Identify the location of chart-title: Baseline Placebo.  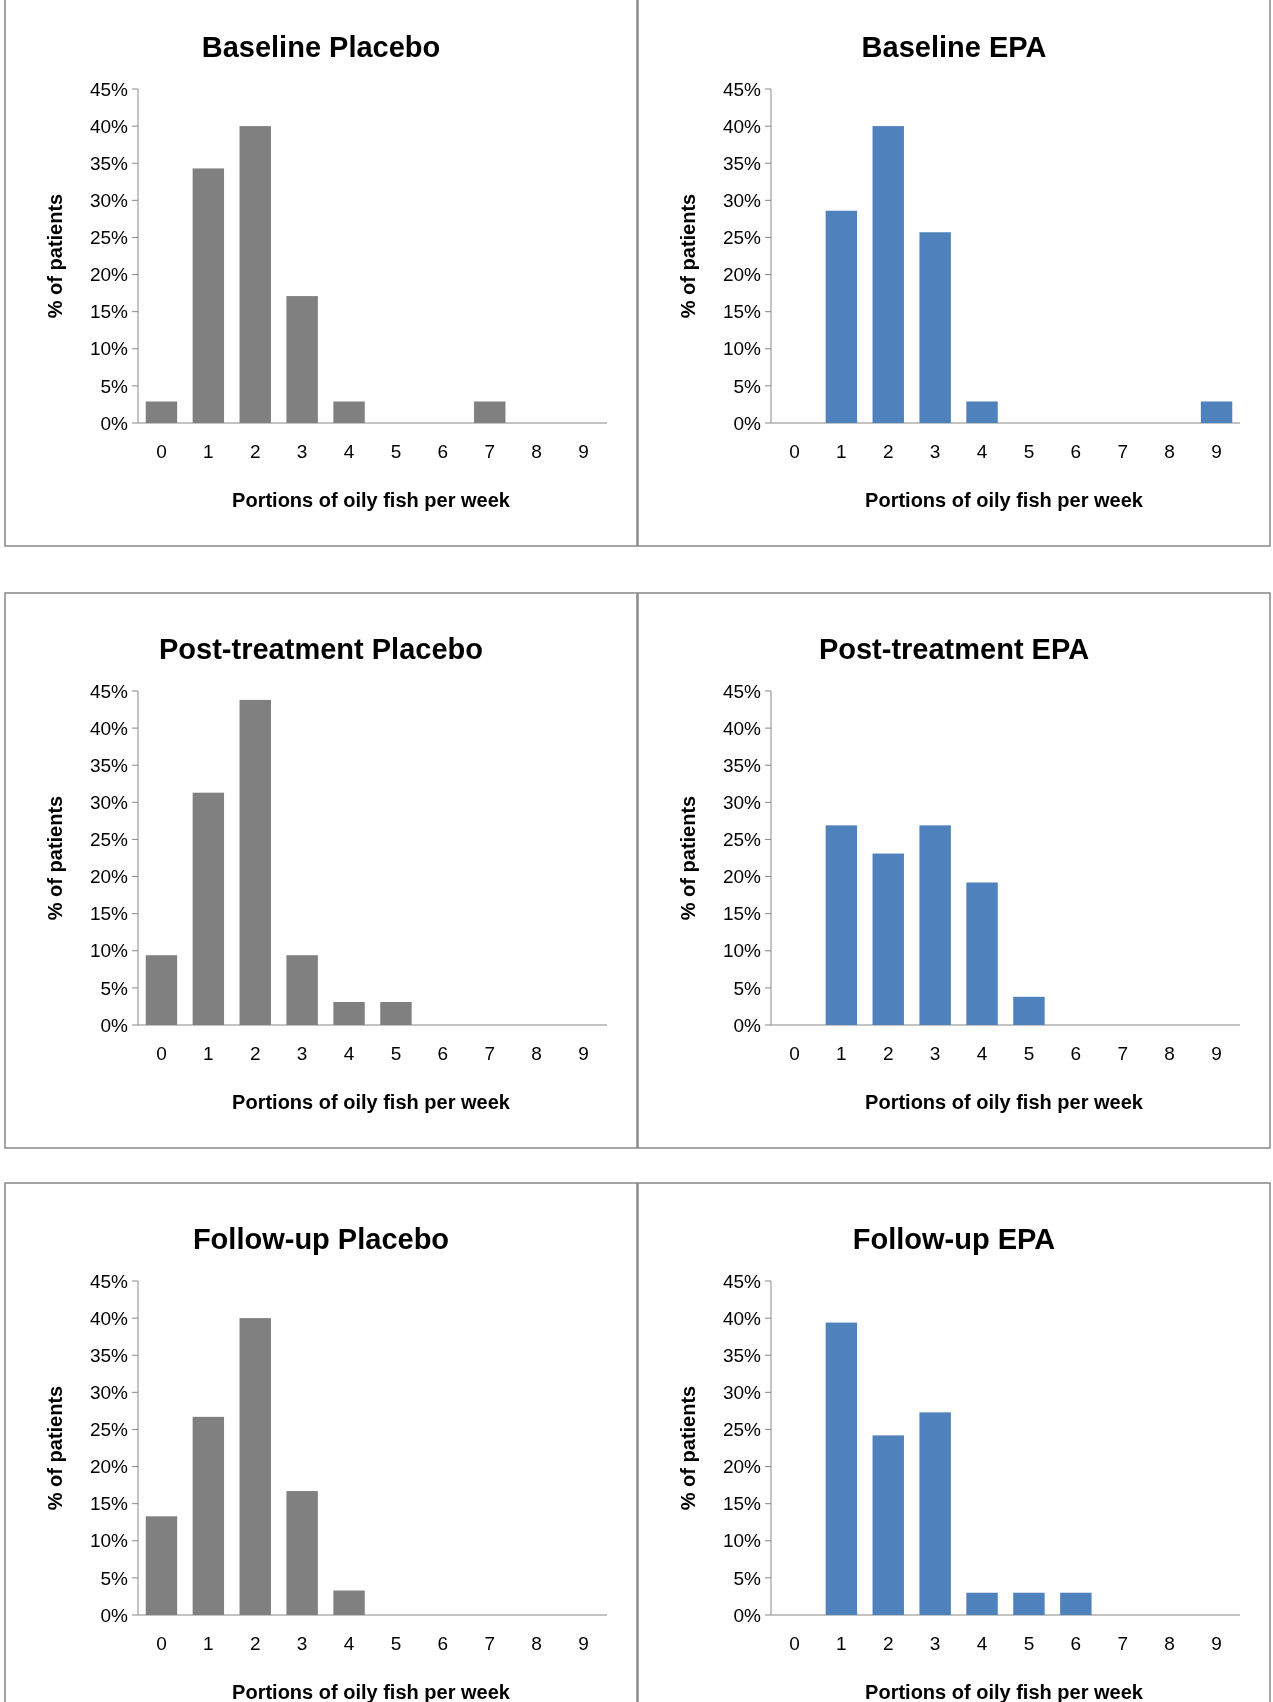
(321, 47).